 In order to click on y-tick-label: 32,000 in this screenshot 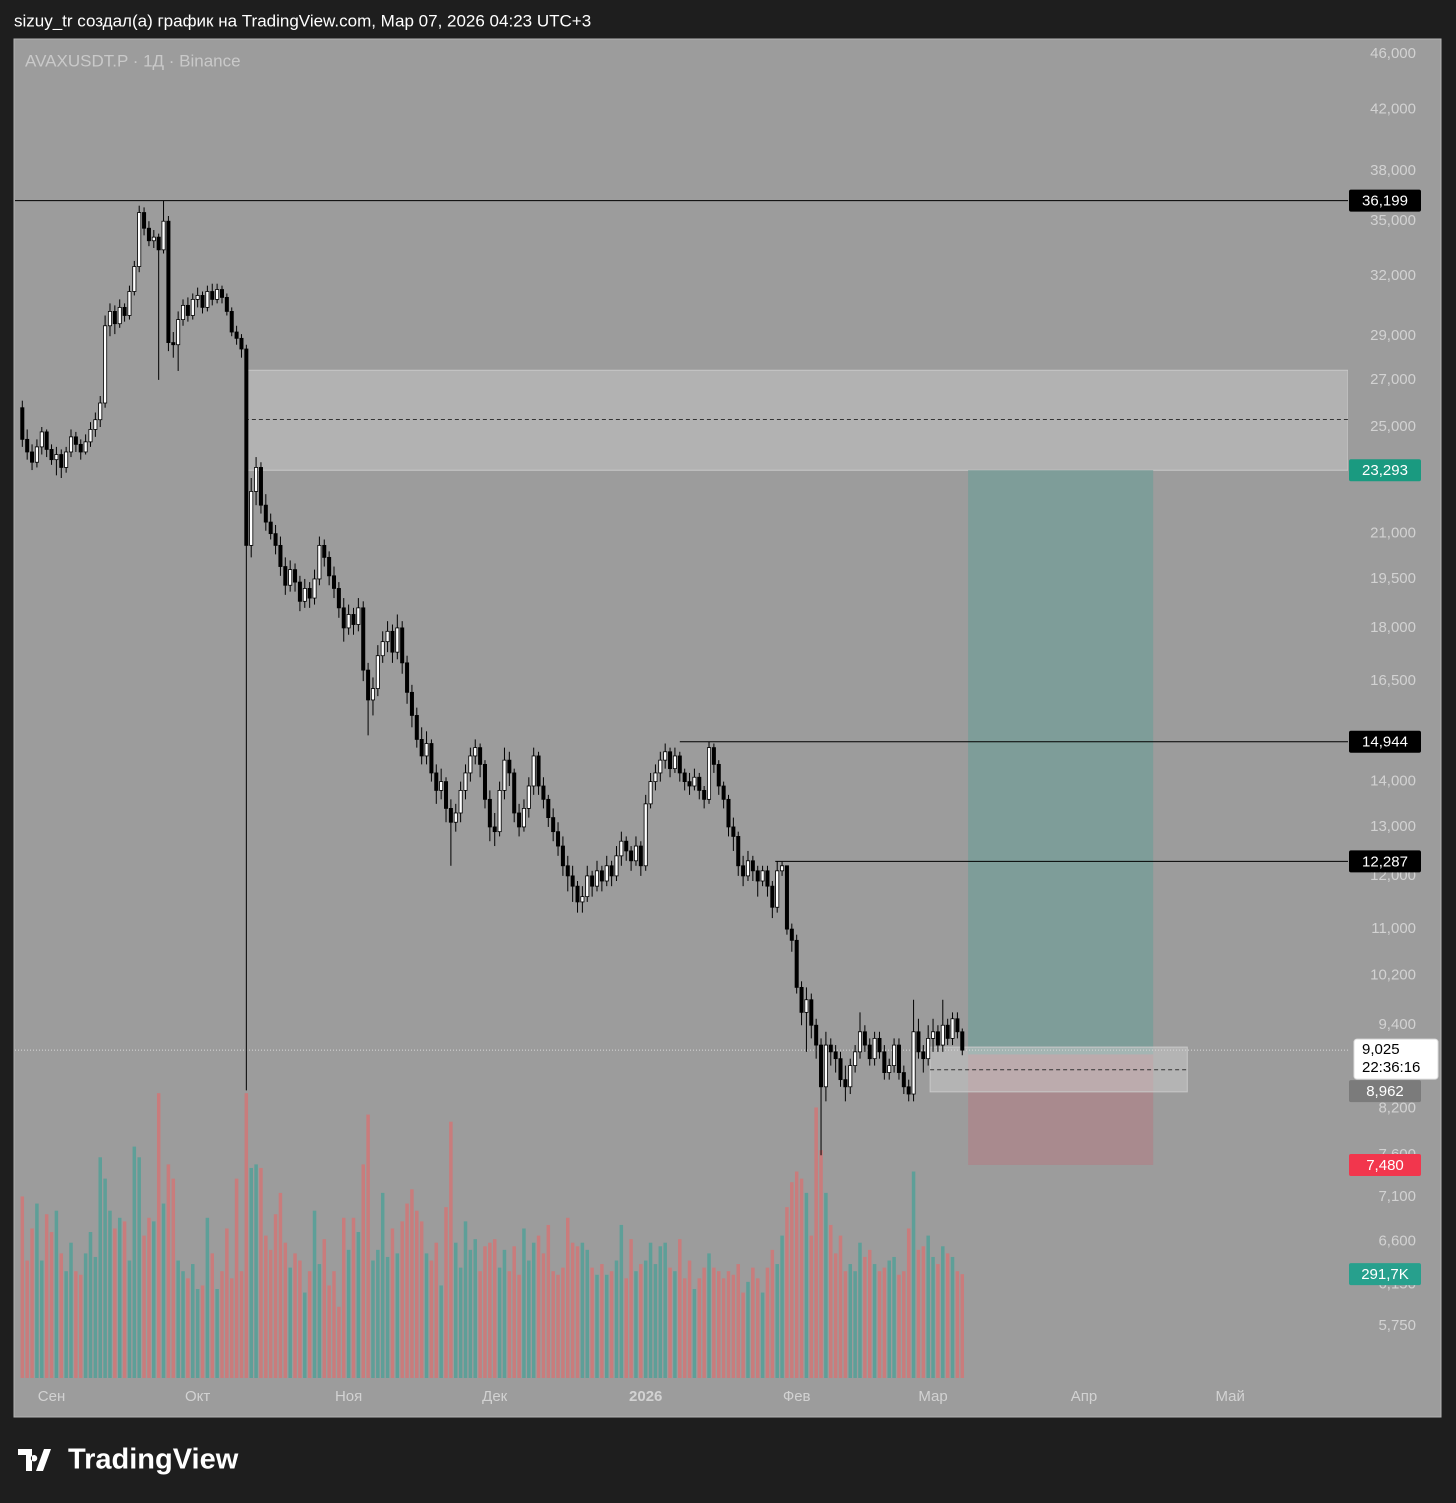, I will do `click(1393, 275)`.